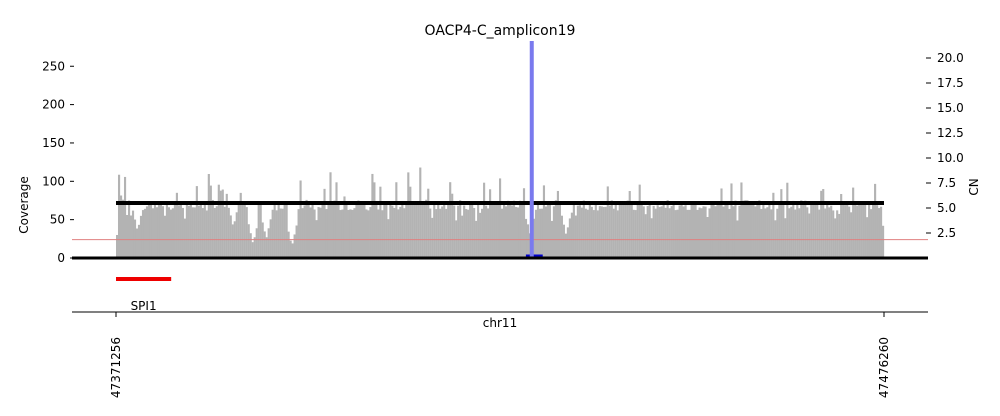 Image resolution: width=1000 pixels, height=416 pixels. What do you see at coordinates (950, 58) in the screenshot?
I see `right-y-tick-label: 20.0` at bounding box center [950, 58].